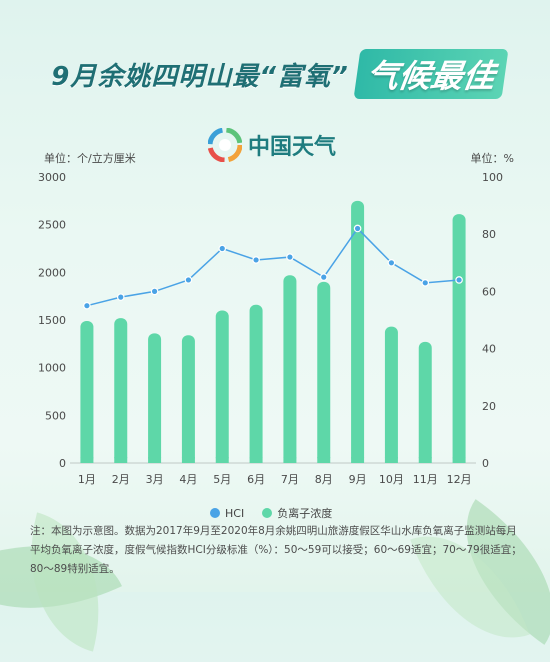 This screenshot has width=550, height=662. I want to click on logo: 中国天气, so click(272, 145).